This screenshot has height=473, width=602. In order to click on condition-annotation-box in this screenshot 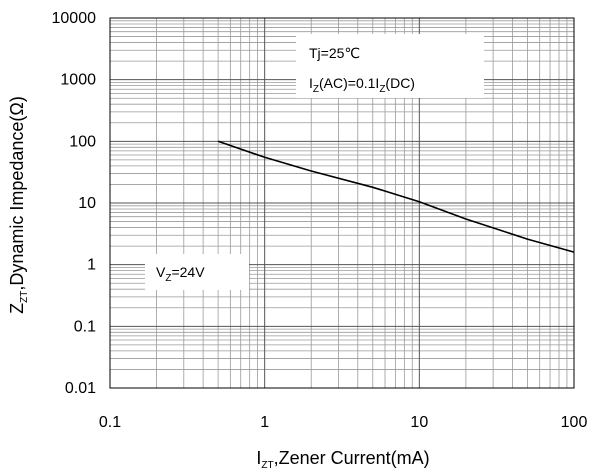, I will do `click(390, 66)`.